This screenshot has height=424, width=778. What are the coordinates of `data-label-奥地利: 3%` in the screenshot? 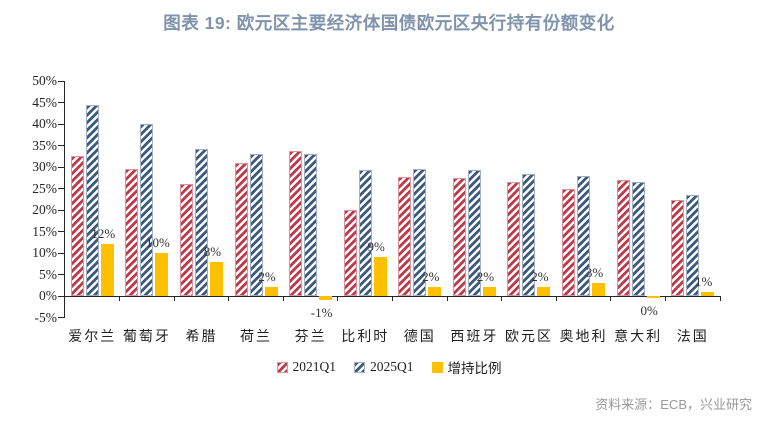 It's located at (594, 273).